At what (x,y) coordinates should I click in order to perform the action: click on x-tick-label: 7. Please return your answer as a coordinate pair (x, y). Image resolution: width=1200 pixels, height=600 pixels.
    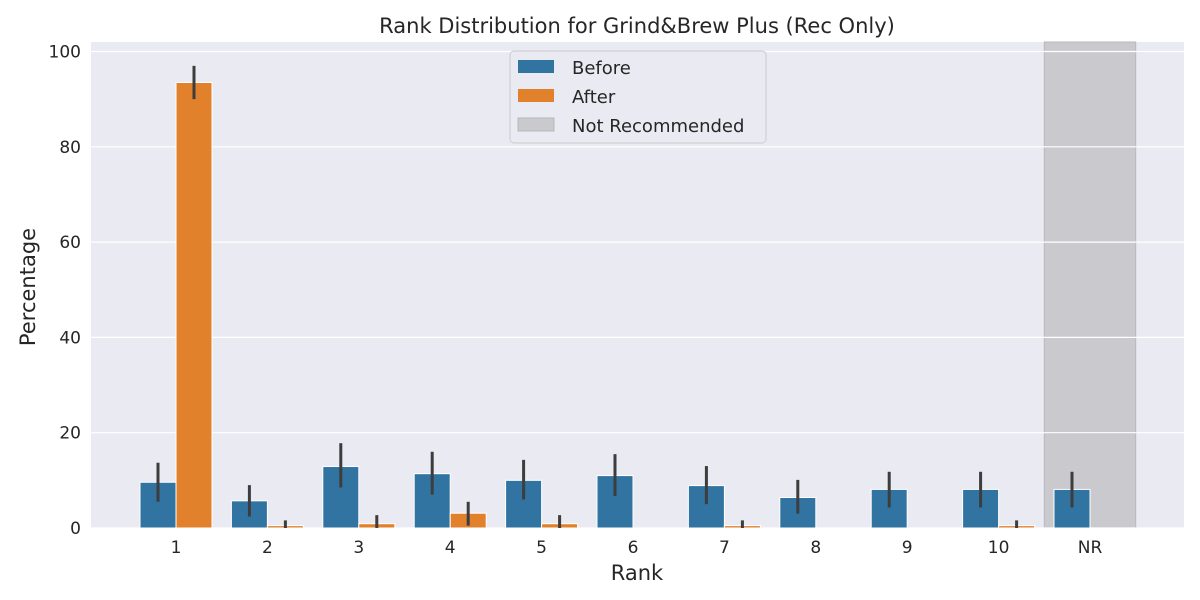
    Looking at the image, I should click on (724, 548).